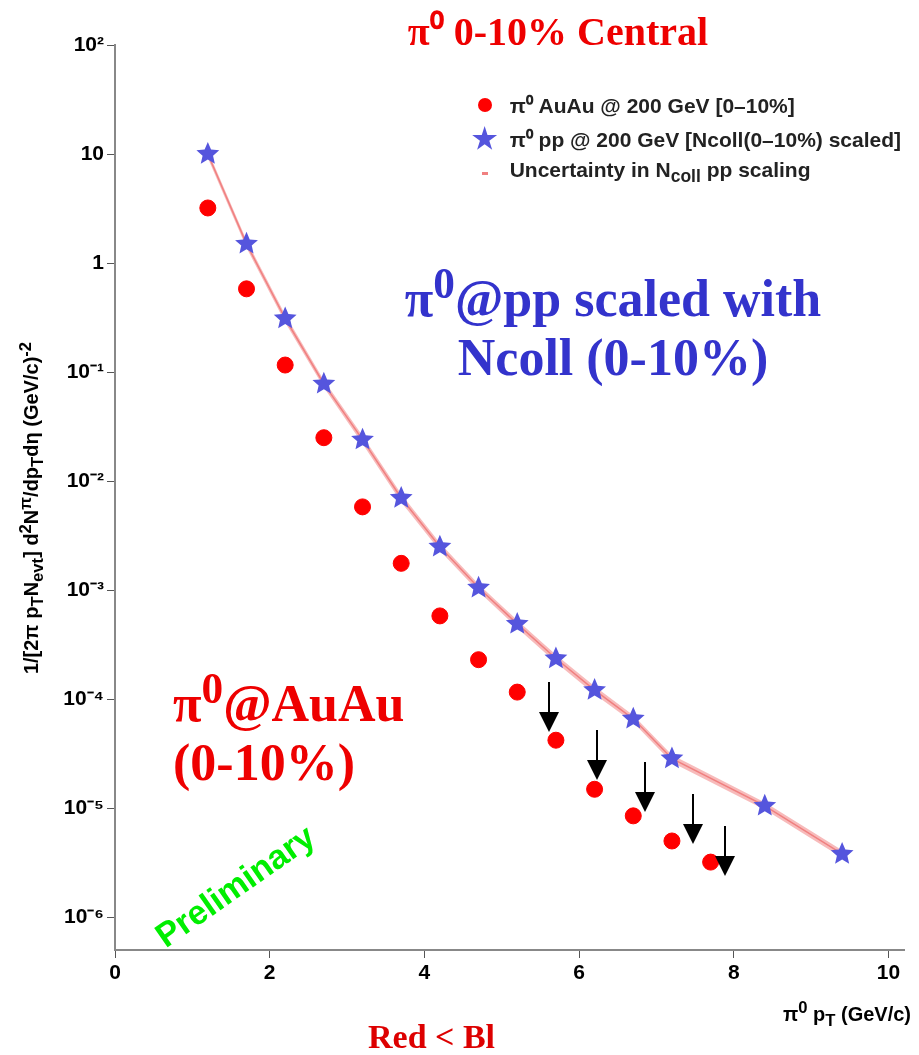 Image resolution: width=919 pixels, height=1055 pixels. Describe the element at coordinates (652, 106) in the screenshot. I see `legend-label: π⁰ AuAu @ 200 GeV [0–10%]` at that location.